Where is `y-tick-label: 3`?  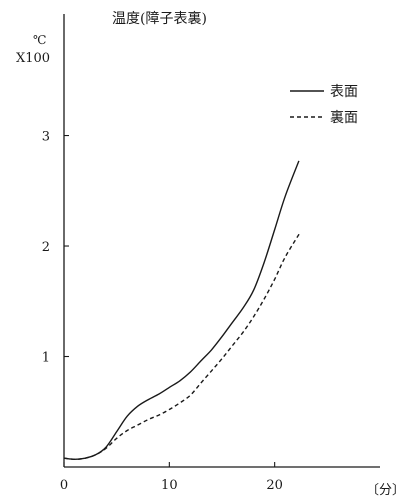
y-tick-label: 3 is located at coordinates (46, 137).